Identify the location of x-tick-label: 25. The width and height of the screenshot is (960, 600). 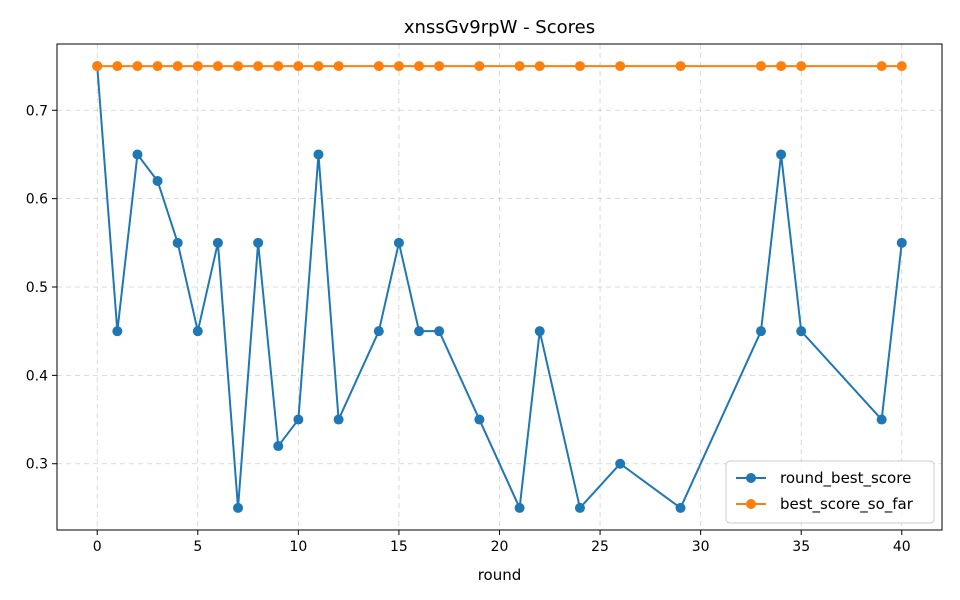
(600, 547).